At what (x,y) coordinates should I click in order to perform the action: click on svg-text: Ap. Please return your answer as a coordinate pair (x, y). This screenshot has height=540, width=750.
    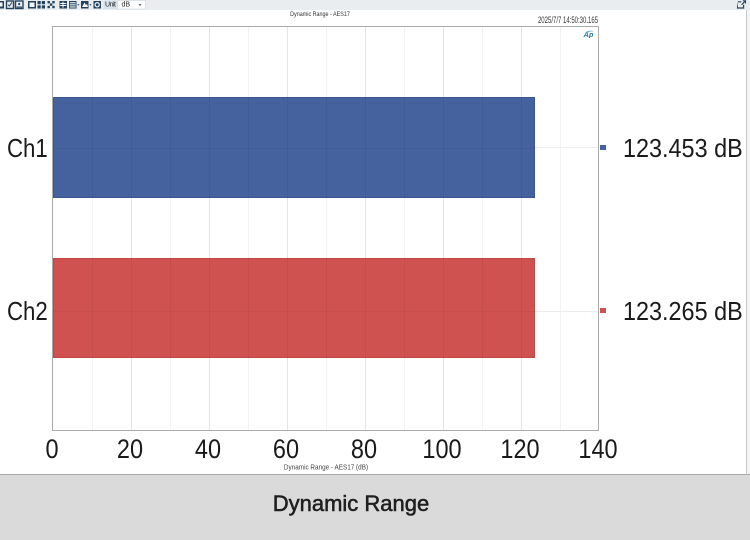
    Looking at the image, I should click on (588, 34).